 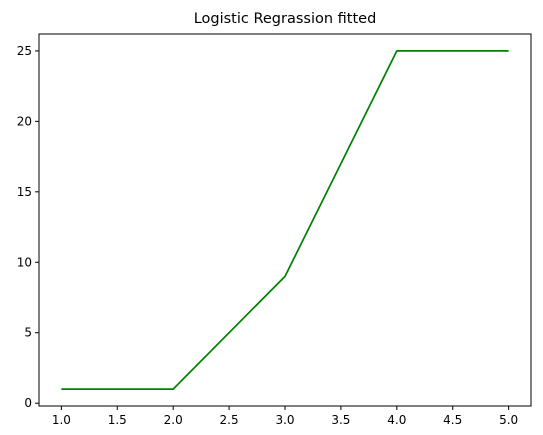 What do you see at coordinates (452, 420) in the screenshot?
I see `x-tick-label: 4.5` at bounding box center [452, 420].